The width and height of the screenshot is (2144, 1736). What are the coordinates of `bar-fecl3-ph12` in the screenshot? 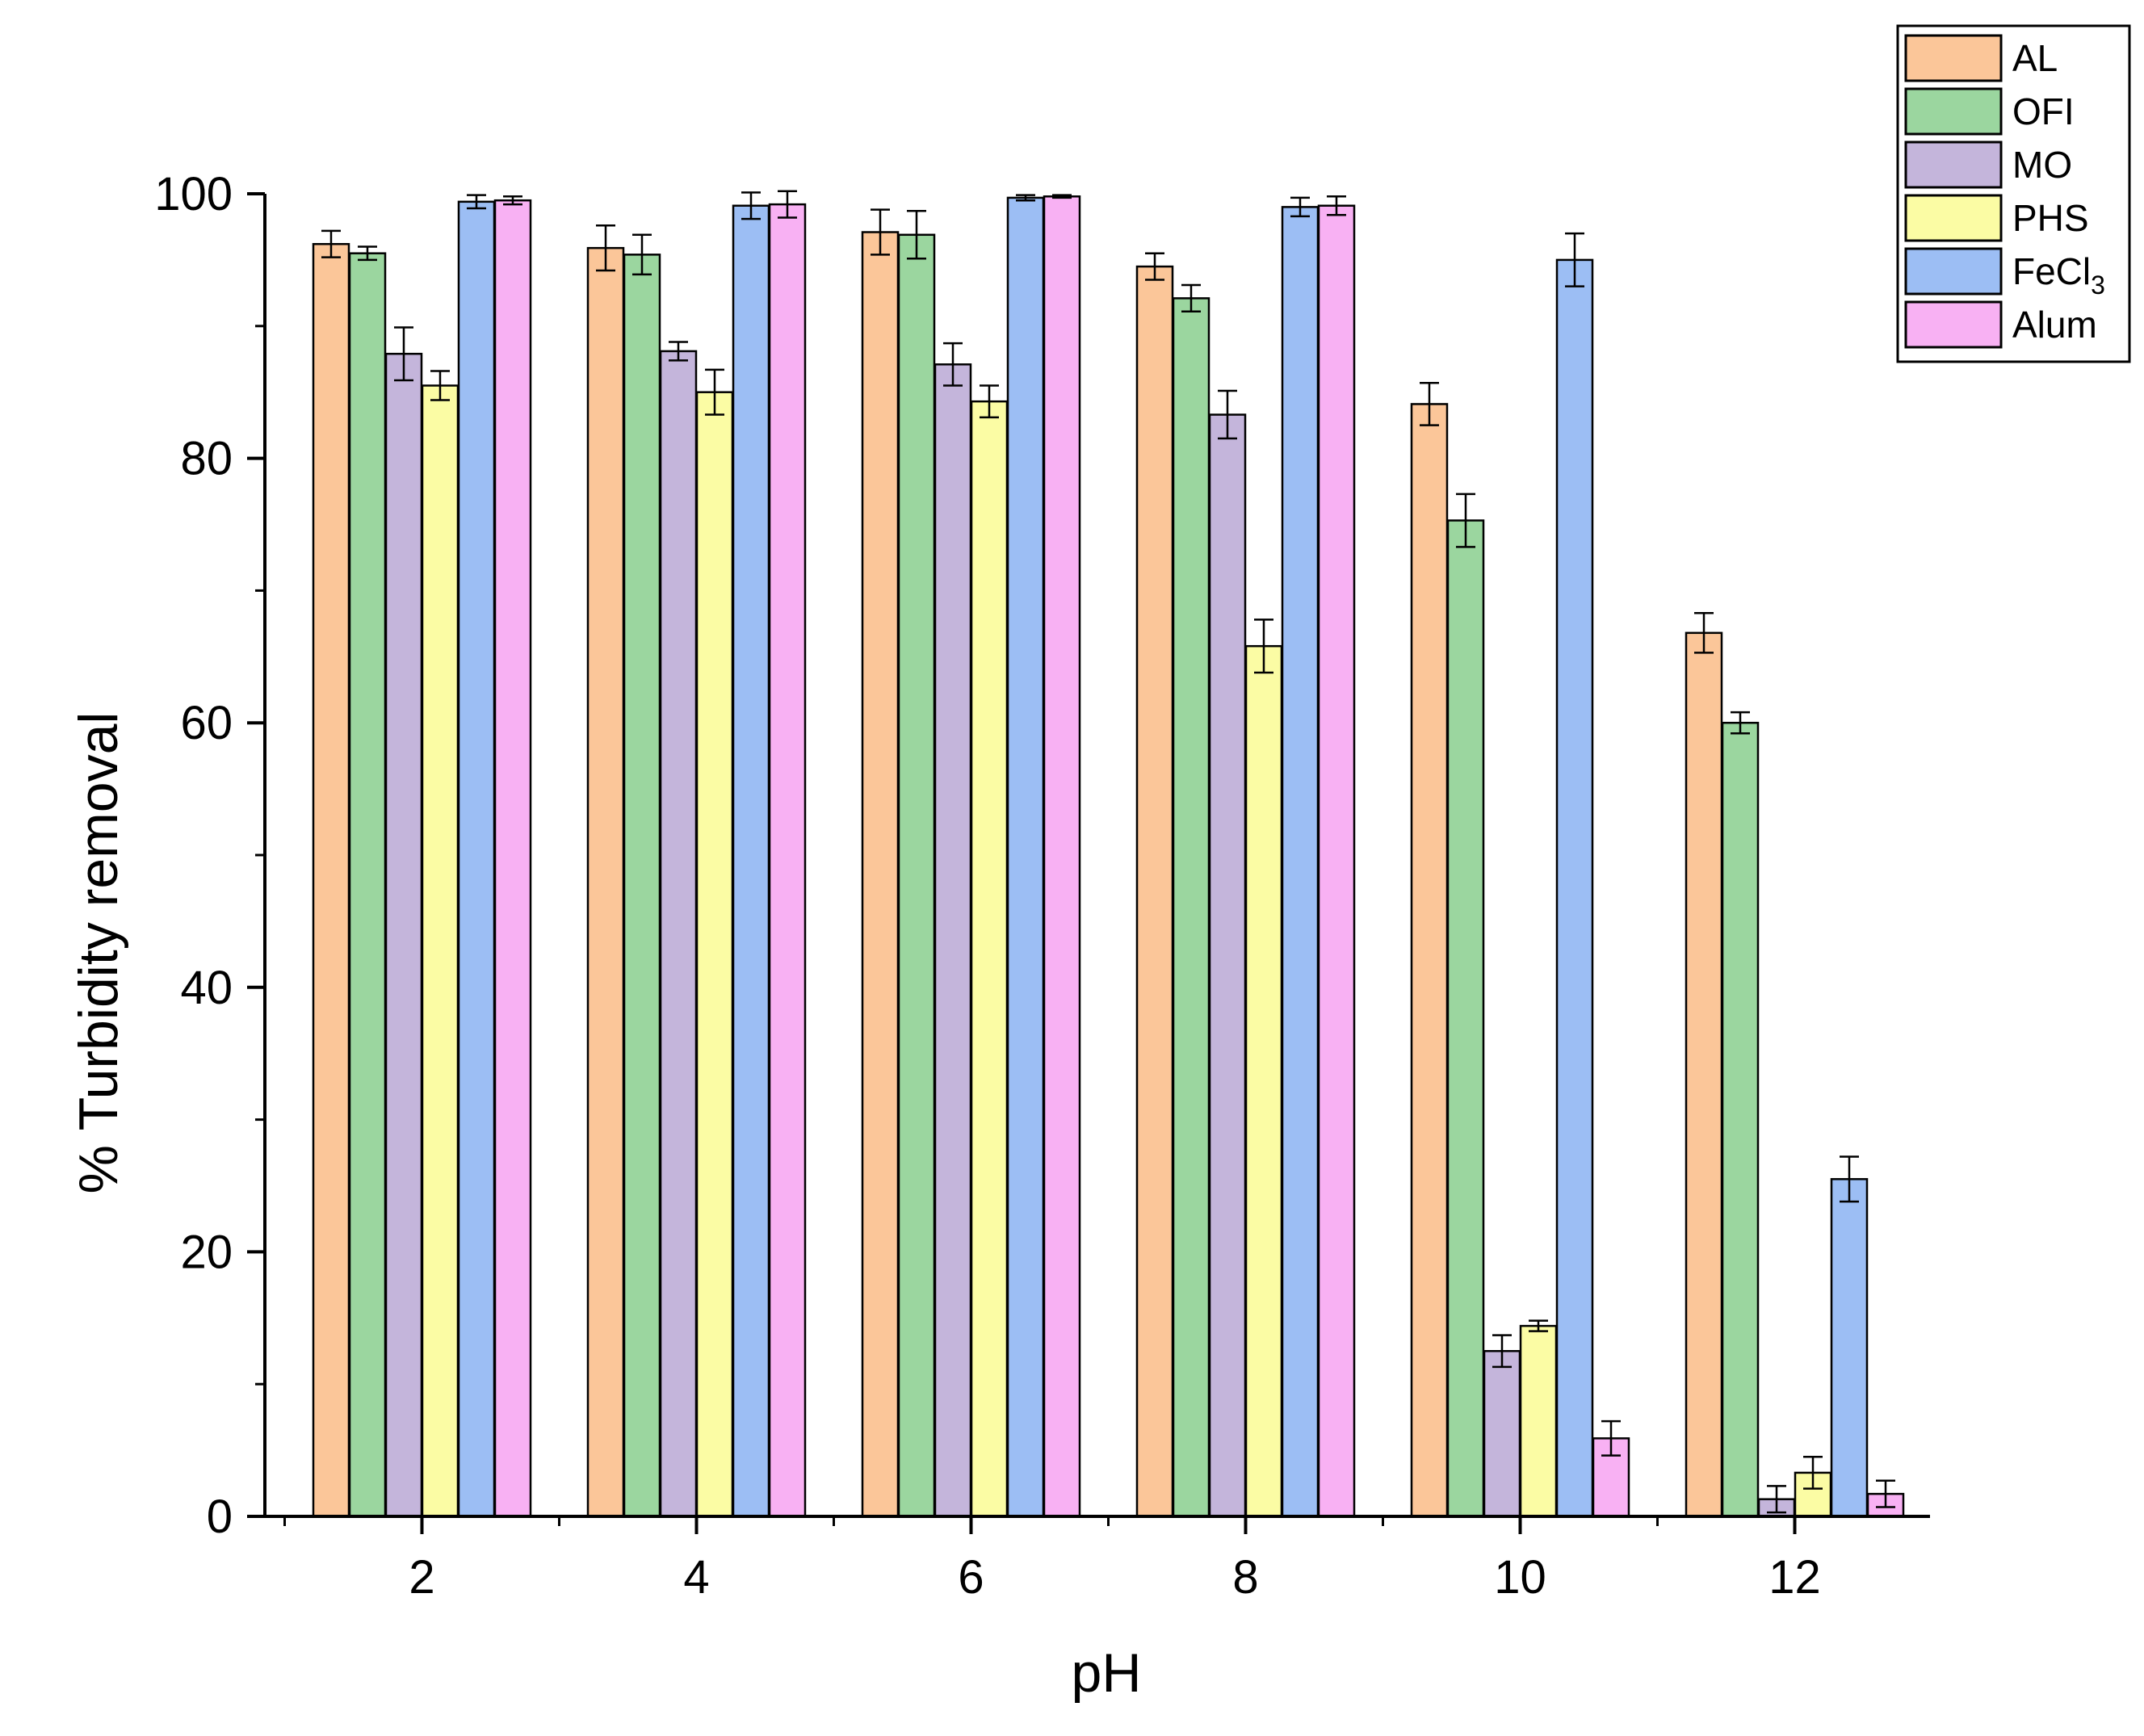 It's located at (1849, 1348).